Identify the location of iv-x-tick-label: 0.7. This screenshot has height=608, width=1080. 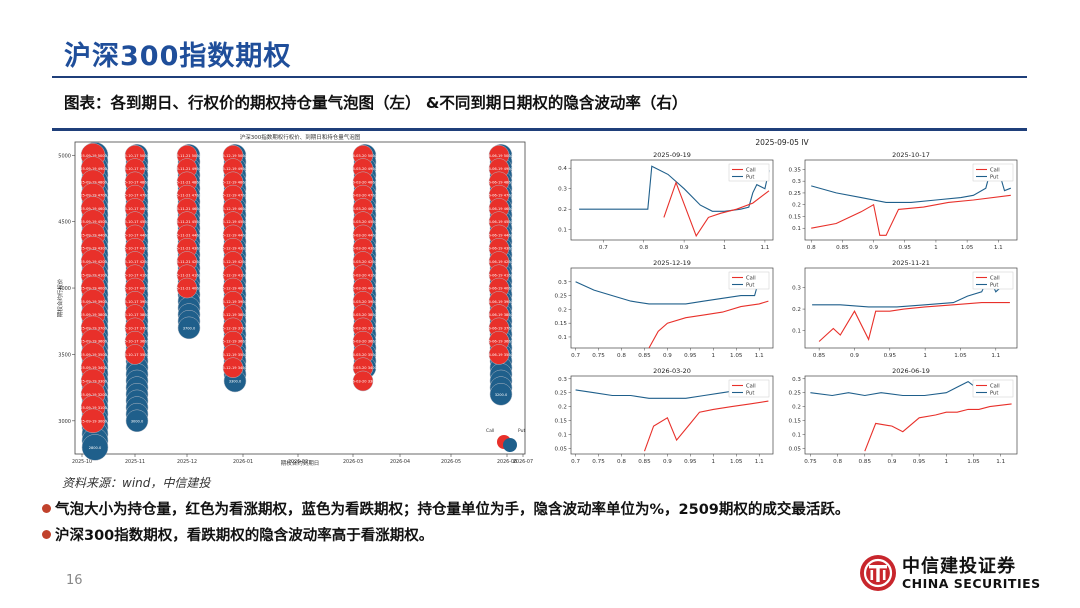
(575, 356).